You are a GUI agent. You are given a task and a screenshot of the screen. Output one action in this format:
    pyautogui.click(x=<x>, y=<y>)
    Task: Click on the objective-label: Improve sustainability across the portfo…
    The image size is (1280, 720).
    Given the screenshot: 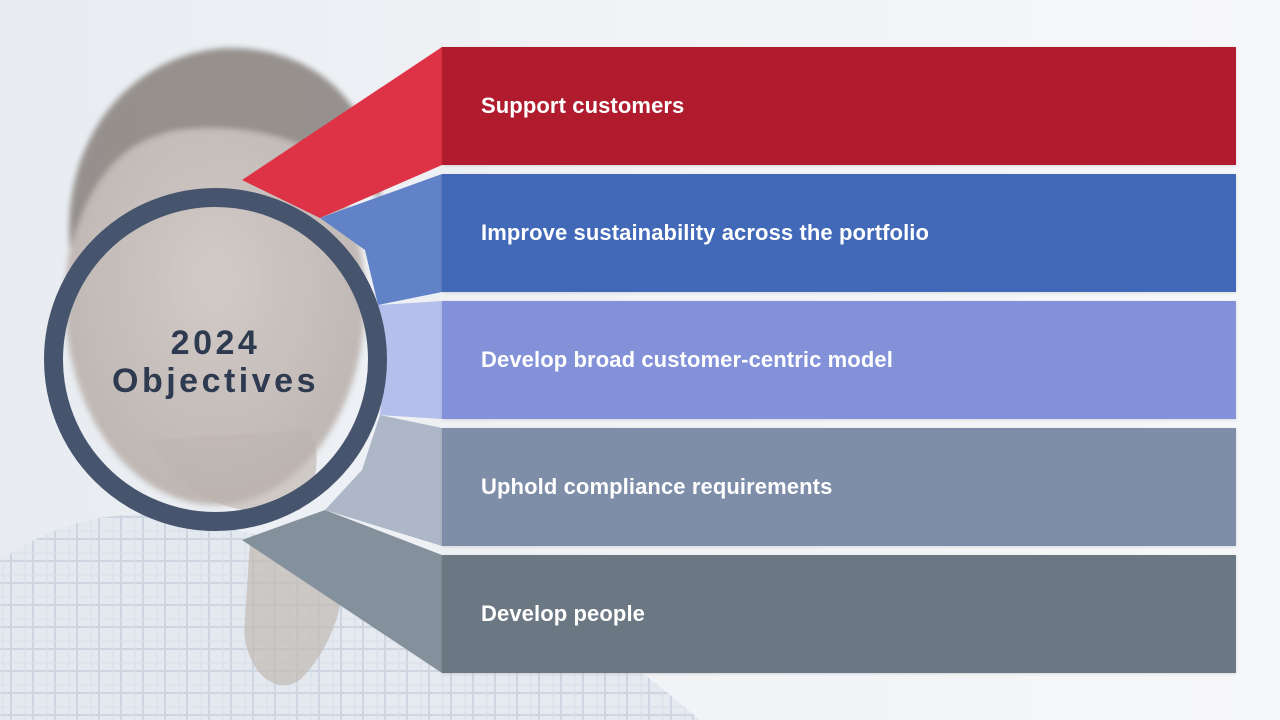 What is the action you would take?
    pyautogui.click(x=705, y=232)
    